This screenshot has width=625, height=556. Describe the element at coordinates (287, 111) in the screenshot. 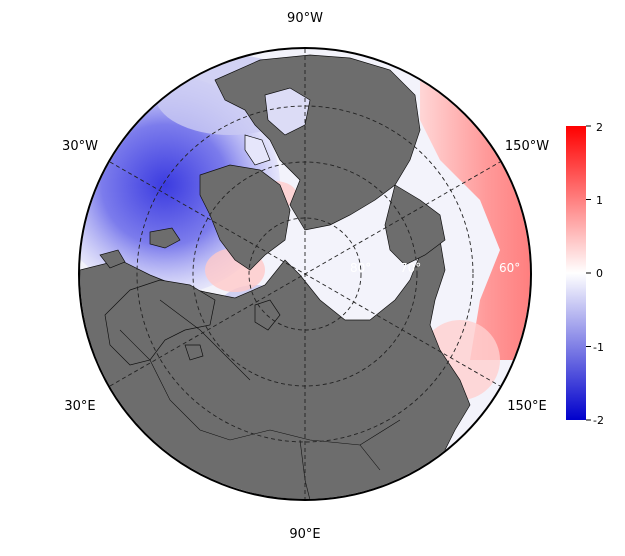

I see `hudson-bay` at that location.